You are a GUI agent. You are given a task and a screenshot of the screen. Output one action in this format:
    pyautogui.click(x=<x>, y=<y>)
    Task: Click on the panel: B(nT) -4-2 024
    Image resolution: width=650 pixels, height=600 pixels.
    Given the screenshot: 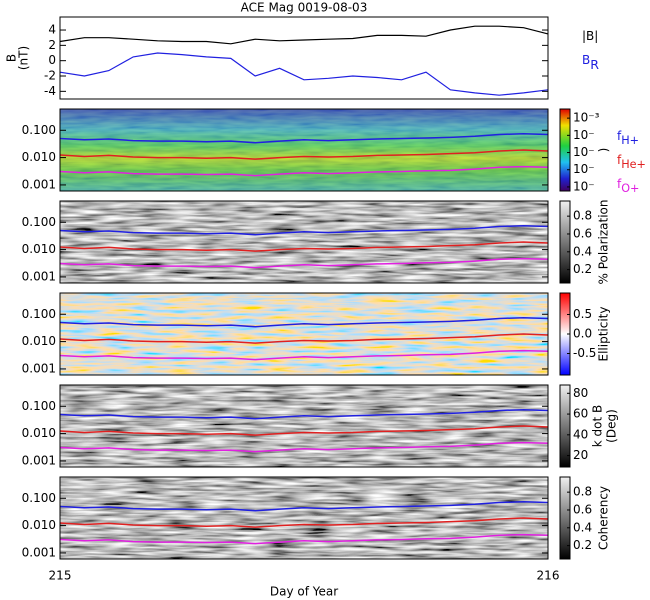 What is the action you would take?
    pyautogui.click(x=277, y=58)
    